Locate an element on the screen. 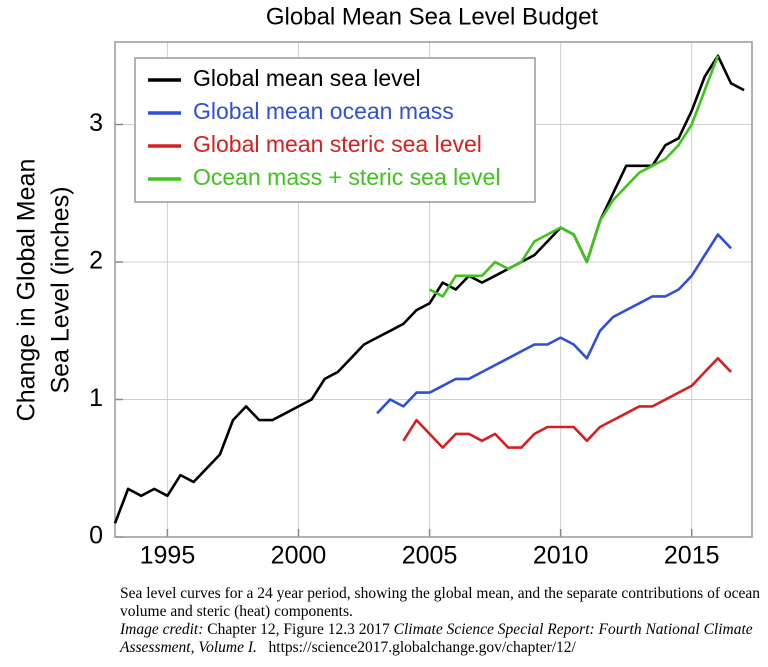 Image resolution: width=768 pixels, height=667 pixels. legend-label: Ocean mass + steric sea level is located at coordinates (346, 177).